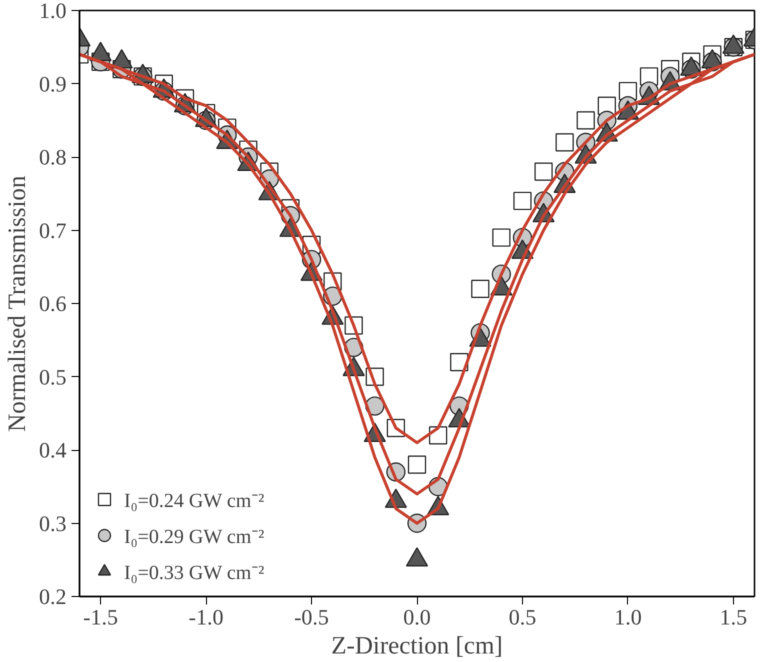 The height and width of the screenshot is (662, 774). Describe the element at coordinates (417, 617) in the screenshot. I see `x-tick-label: 0.0` at that location.